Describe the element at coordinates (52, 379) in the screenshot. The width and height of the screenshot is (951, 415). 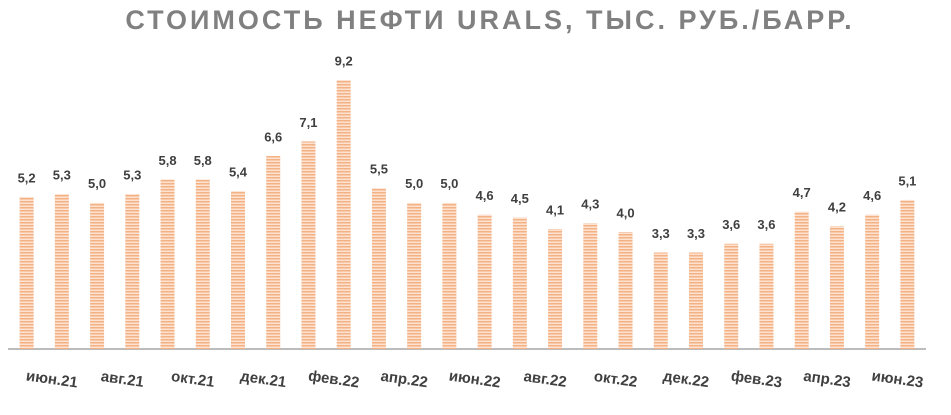
I see `x-tick-label: июн.21` at that location.